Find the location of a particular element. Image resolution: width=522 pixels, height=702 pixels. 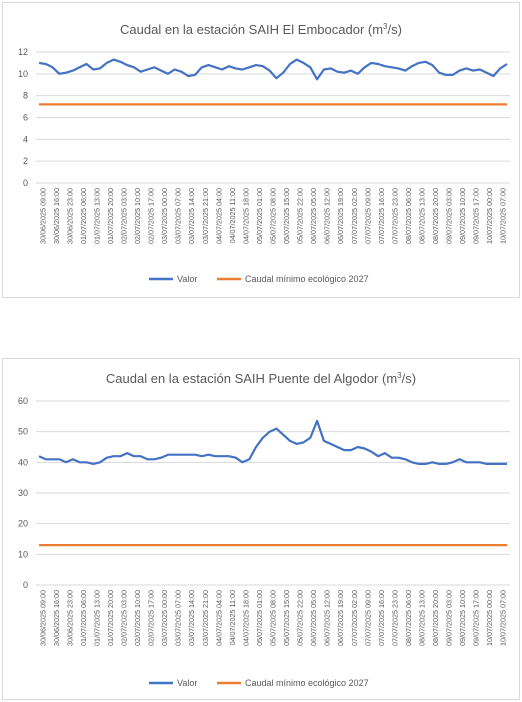

y-tick-label: 6 is located at coordinates (25, 118).